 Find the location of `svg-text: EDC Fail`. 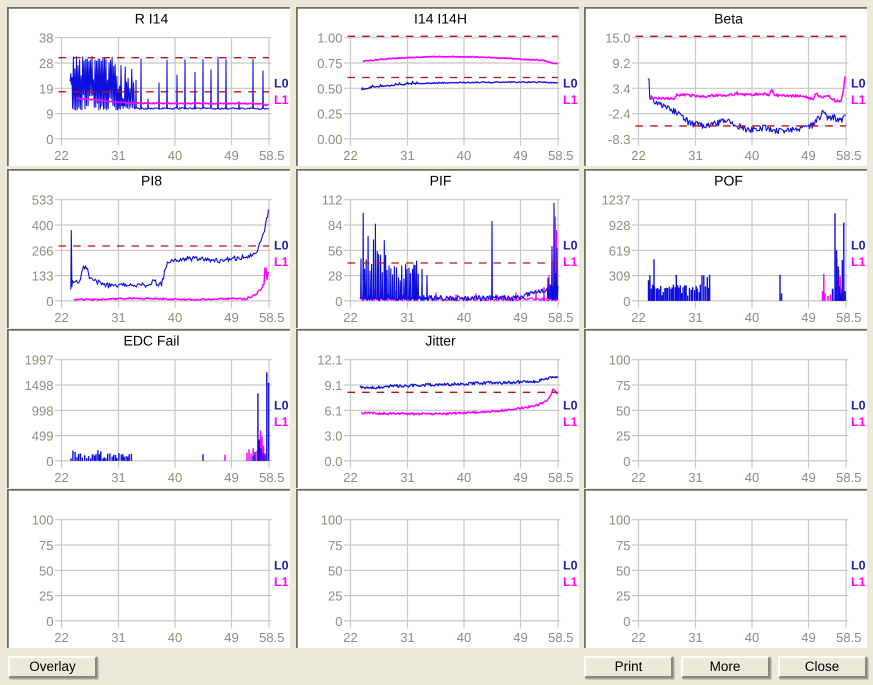

svg-text: EDC Fail is located at coordinates (151, 340).